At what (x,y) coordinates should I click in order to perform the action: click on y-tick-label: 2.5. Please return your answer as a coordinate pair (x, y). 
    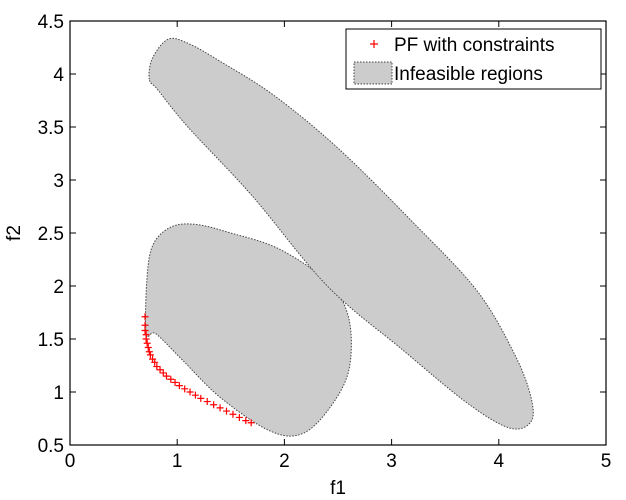
    Looking at the image, I should click on (51, 234).